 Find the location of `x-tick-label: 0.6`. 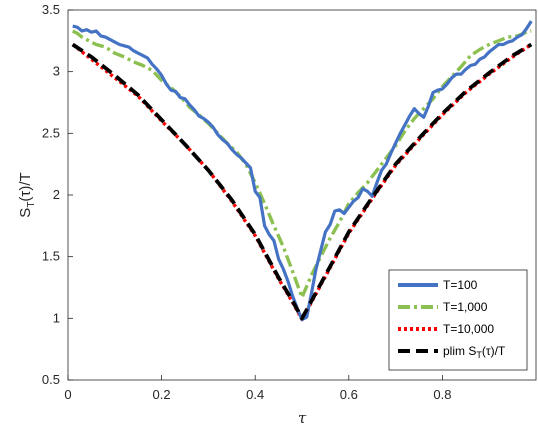

x-tick-label: 0.6 is located at coordinates (349, 394).